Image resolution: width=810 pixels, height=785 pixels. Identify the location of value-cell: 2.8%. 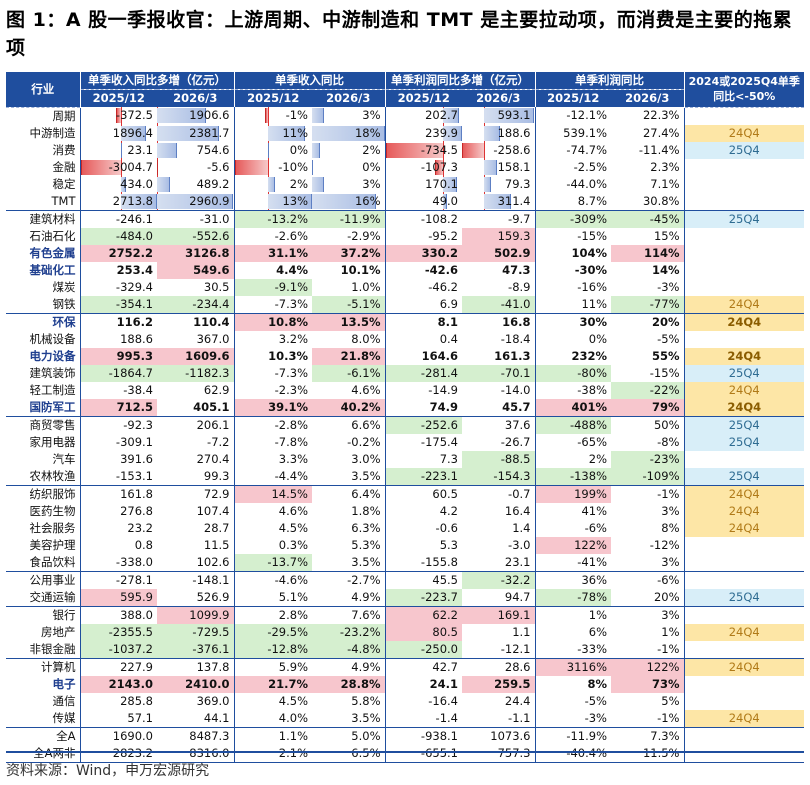
(293, 614).